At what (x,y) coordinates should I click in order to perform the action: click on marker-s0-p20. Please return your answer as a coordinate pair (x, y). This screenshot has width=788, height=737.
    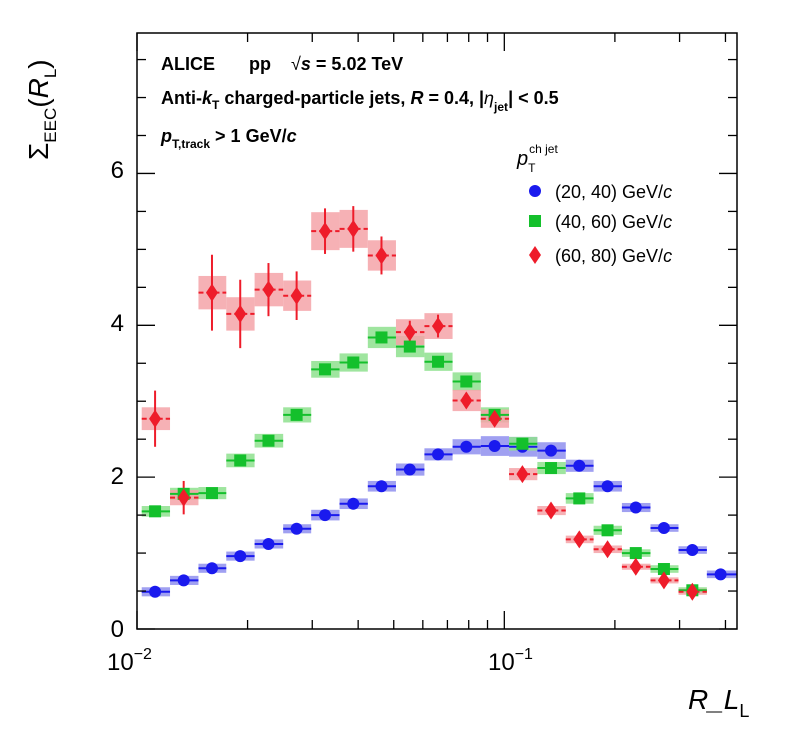
    Looking at the image, I should click on (720, 574).